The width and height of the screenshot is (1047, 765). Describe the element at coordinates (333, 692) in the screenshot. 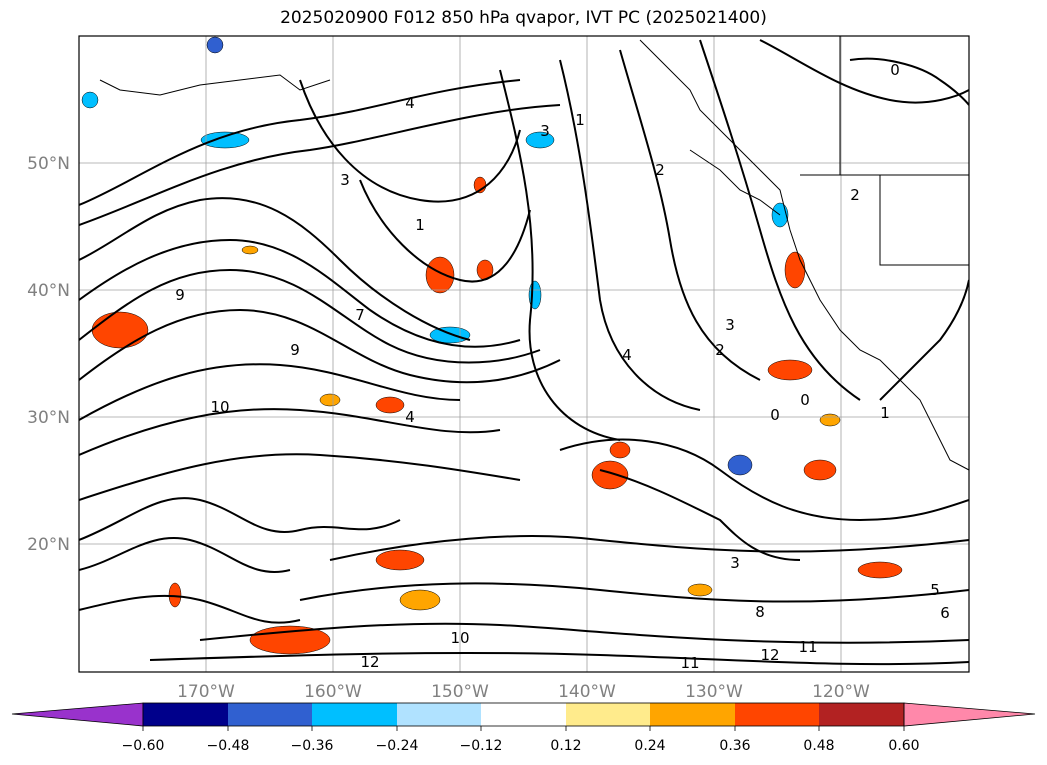

I see `lon-label: 160°W` at that location.